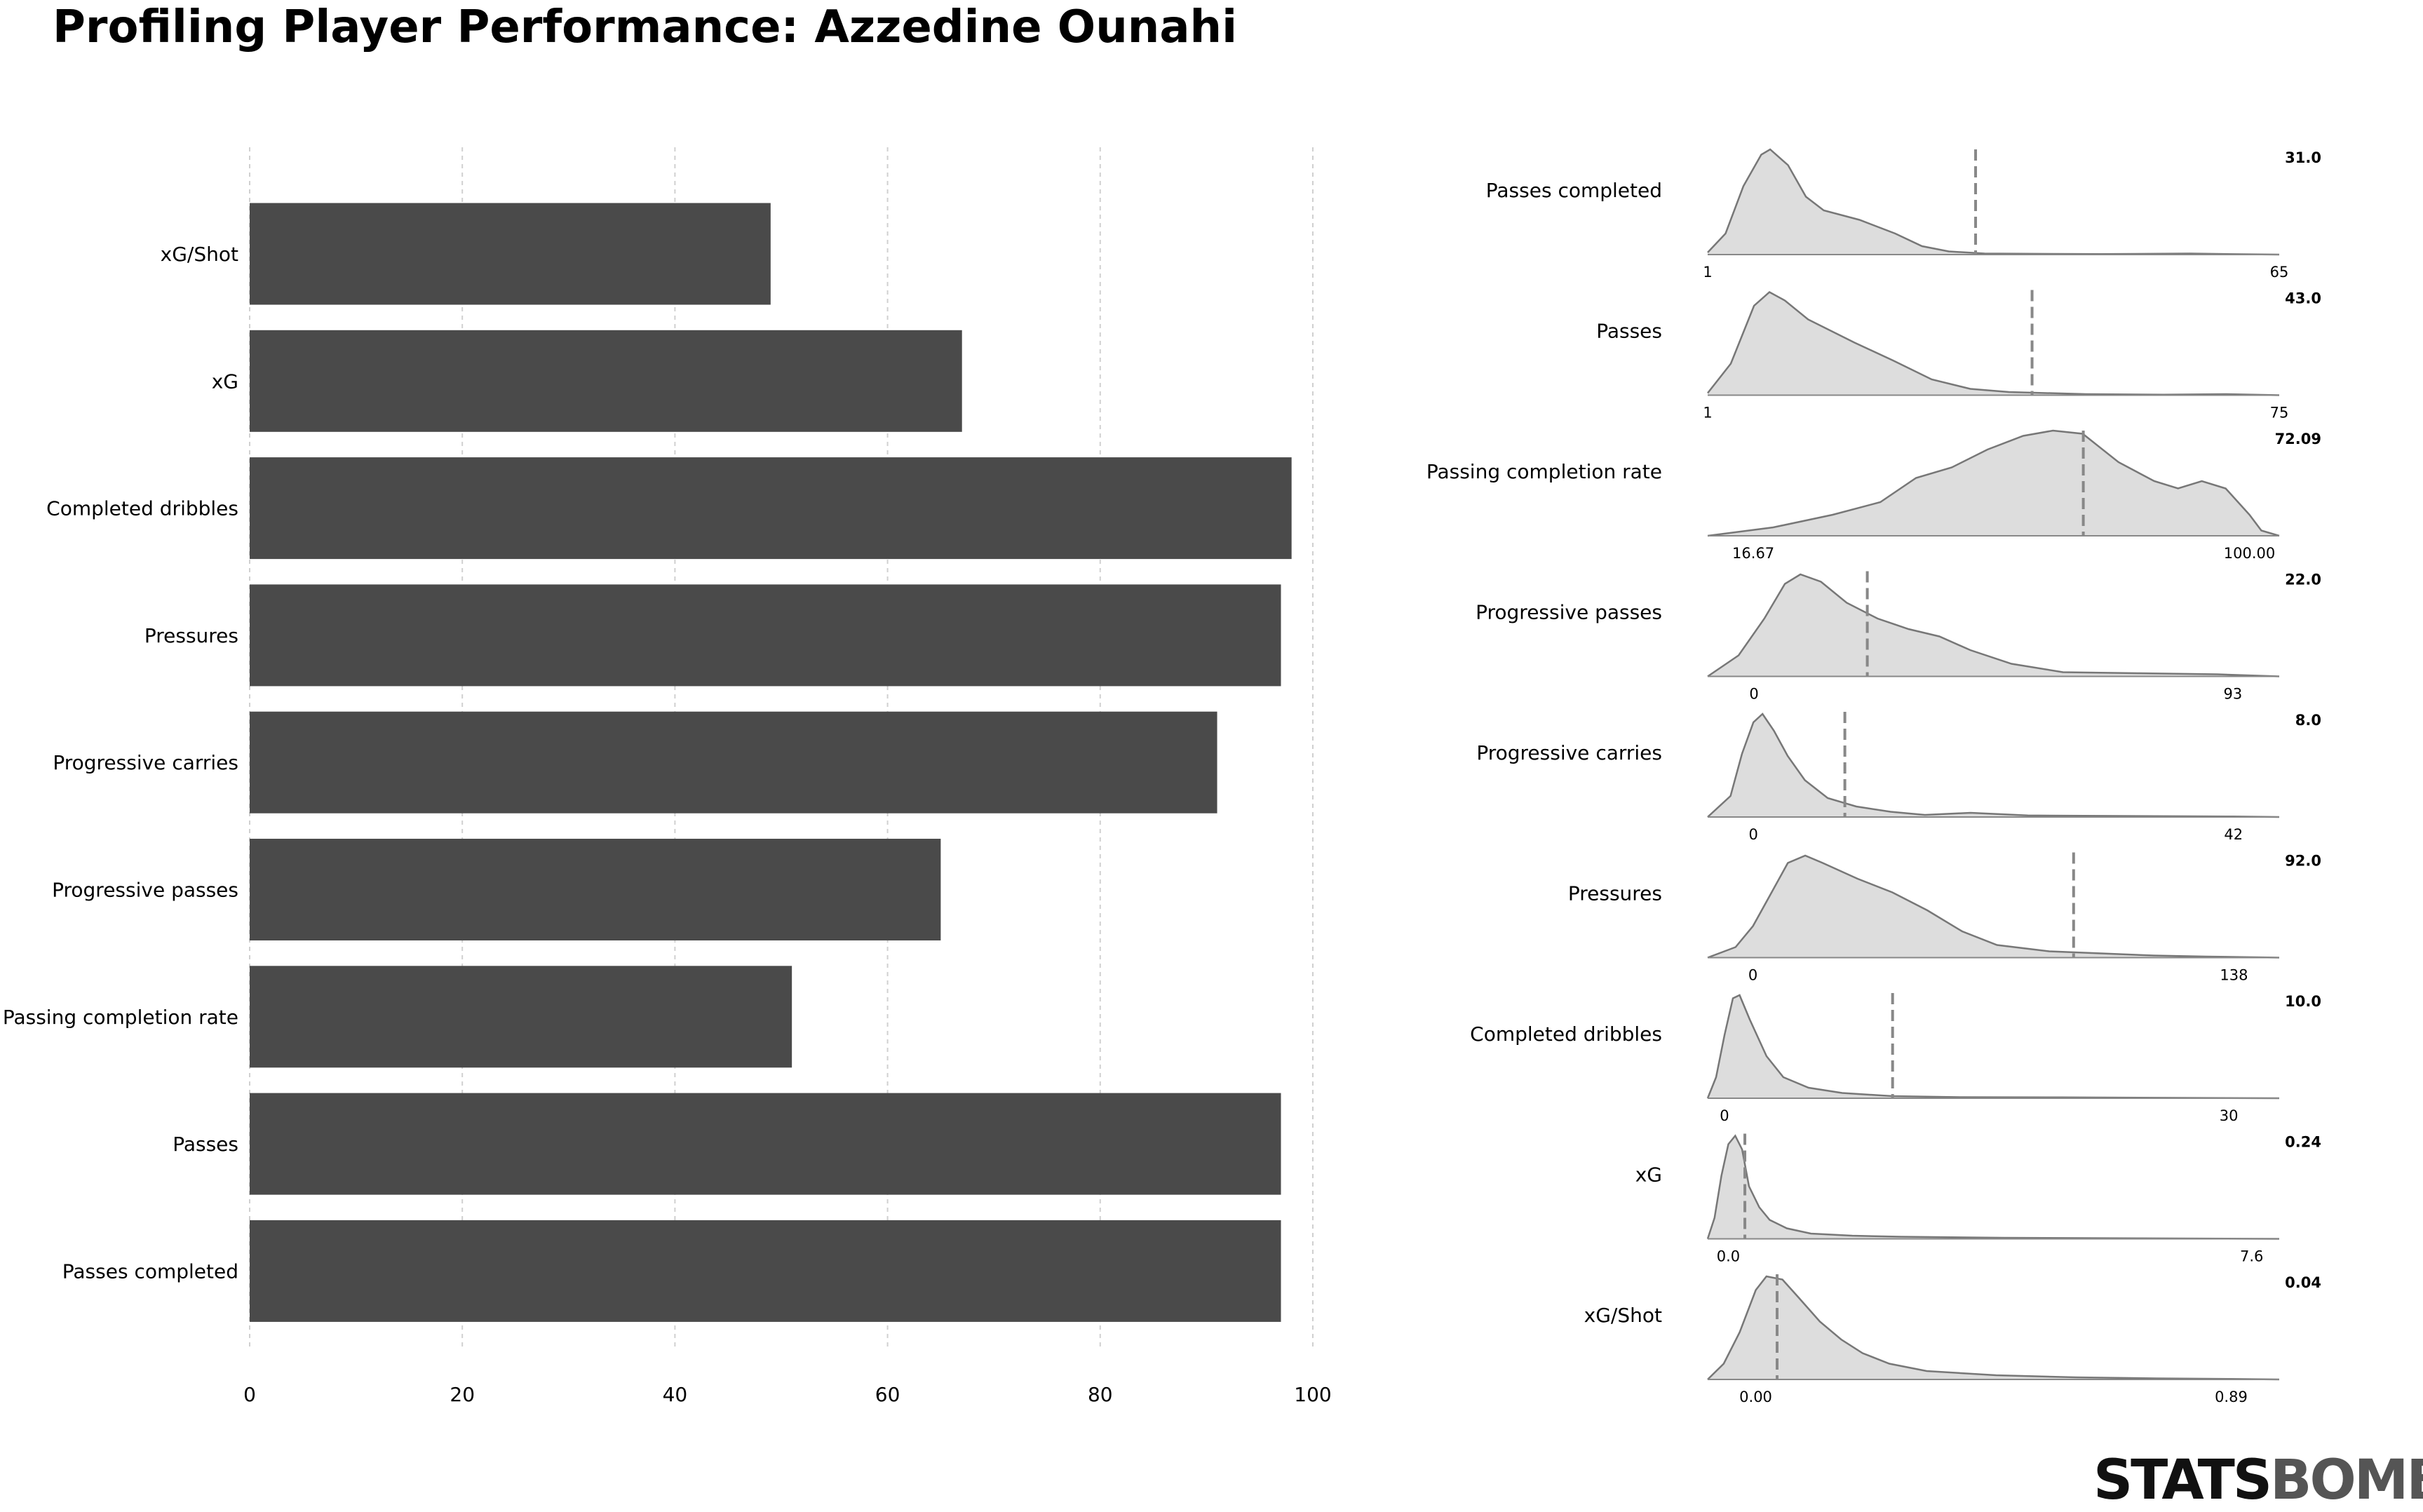 This screenshot has height=1512, width=2423. Describe the element at coordinates (2234, 975) in the screenshot. I see `max-label-5: 138` at that location.